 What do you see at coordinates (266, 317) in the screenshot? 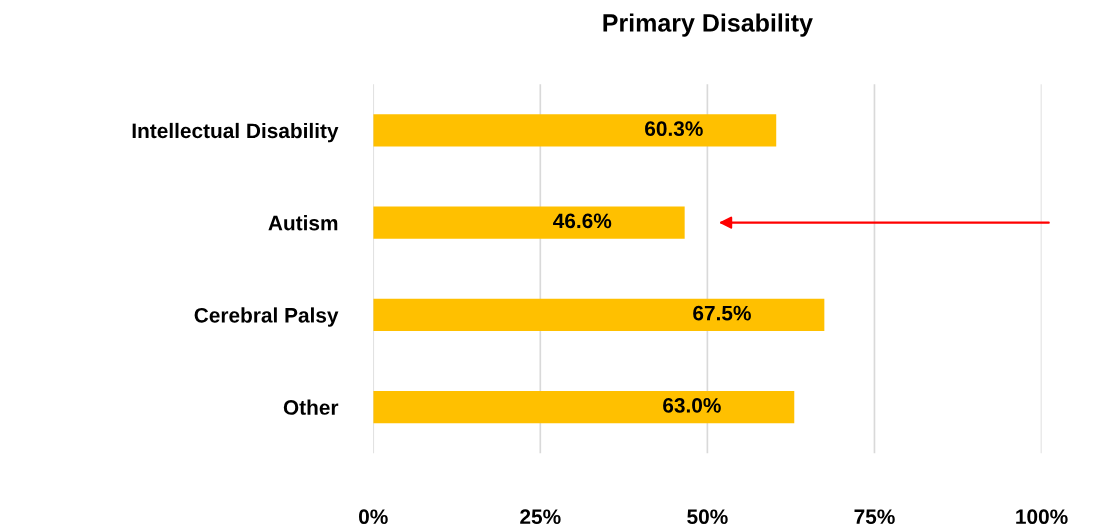
I see `y-tick-label: Cerebral Palsy` at bounding box center [266, 317].